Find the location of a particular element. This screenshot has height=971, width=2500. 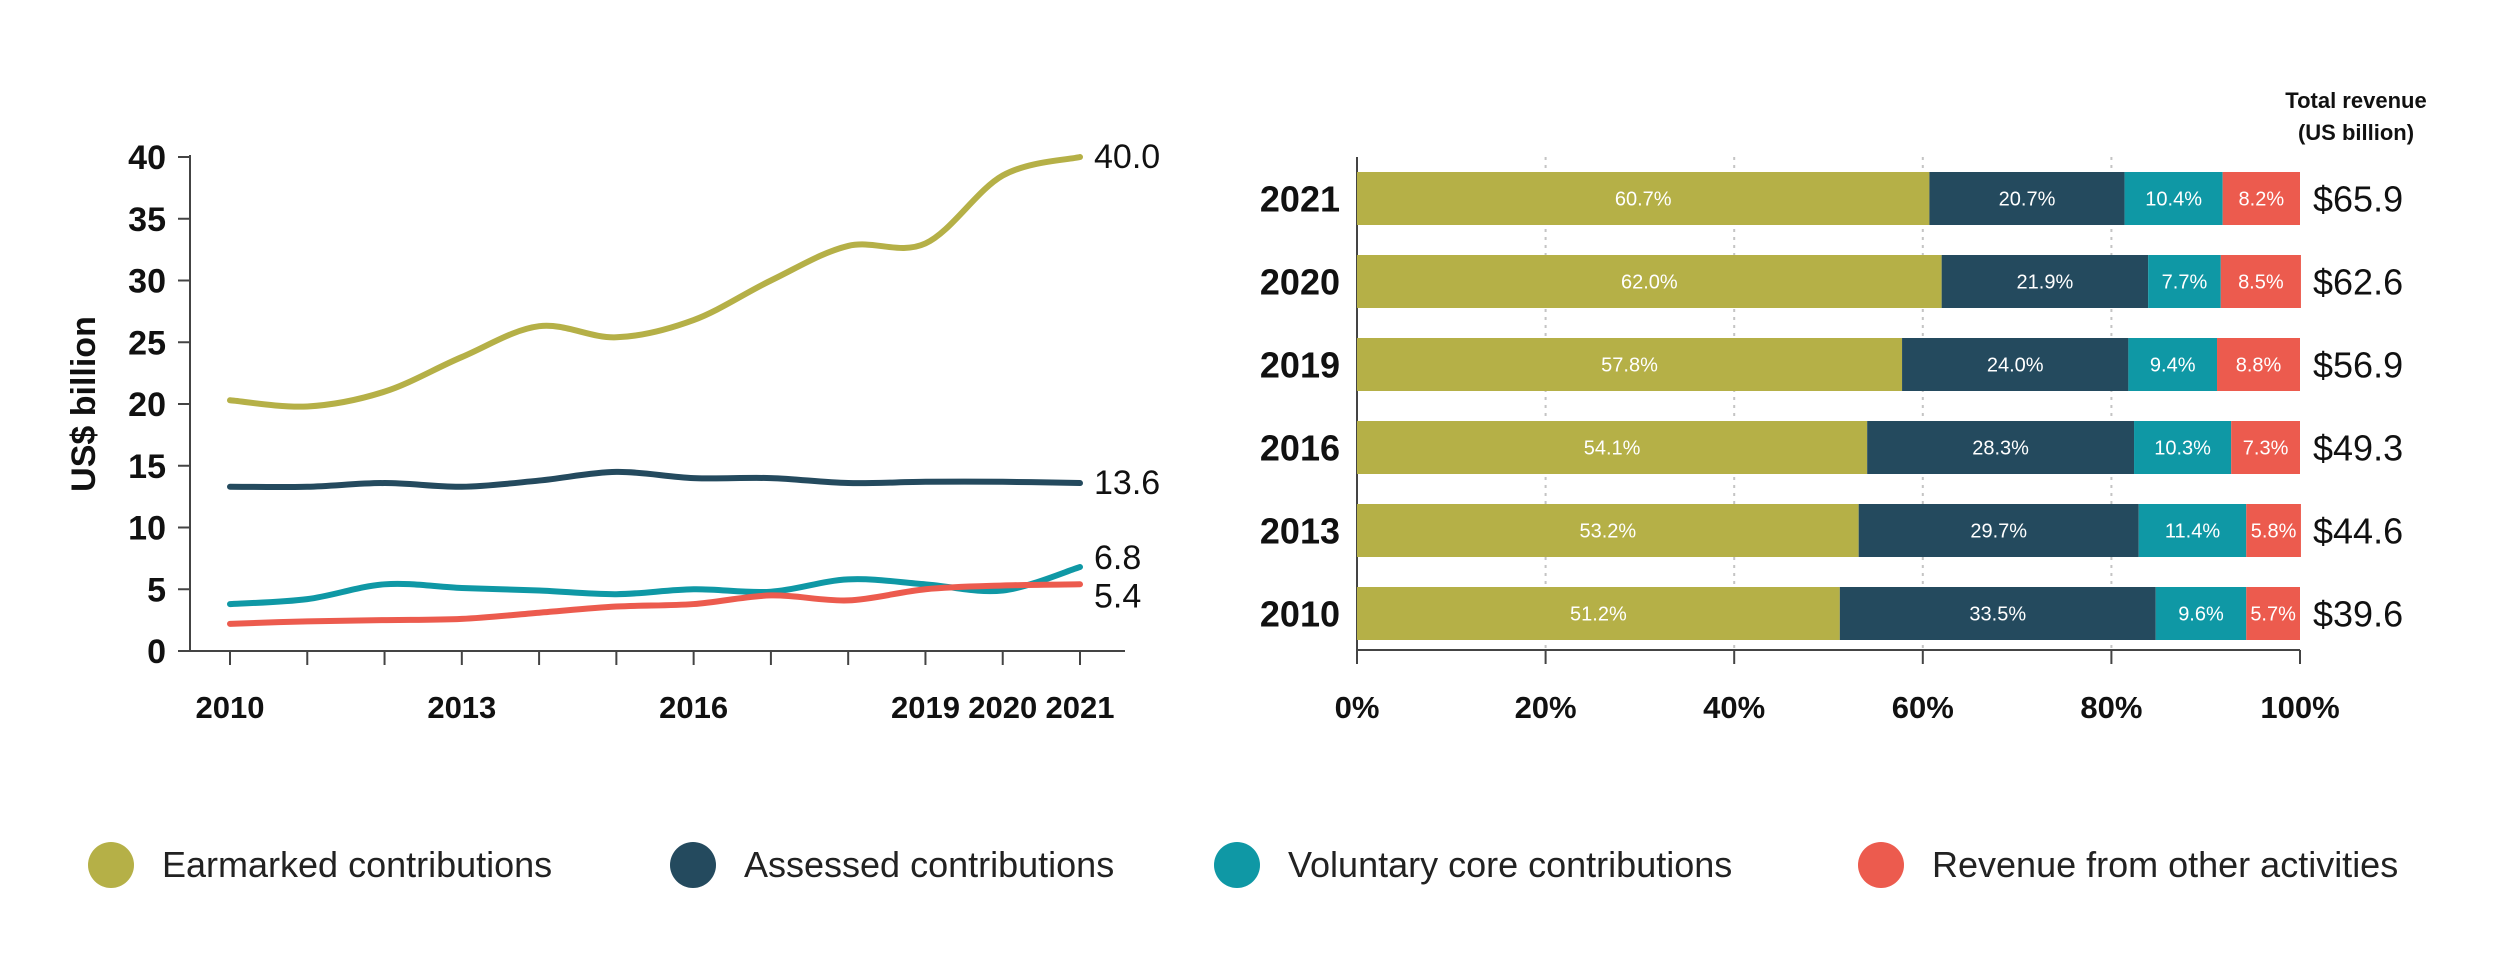

bar-segment-label-earmarked: 54.1% is located at coordinates (1612, 449).